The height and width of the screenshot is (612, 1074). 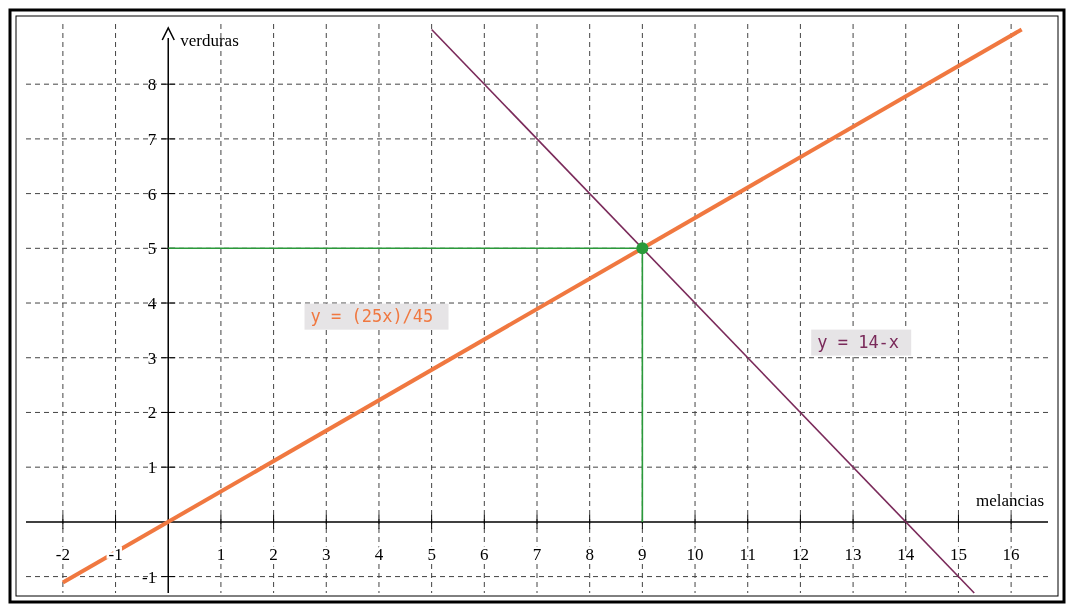 What do you see at coordinates (431, 554) in the screenshot?
I see `x-tick-label: 5` at bounding box center [431, 554].